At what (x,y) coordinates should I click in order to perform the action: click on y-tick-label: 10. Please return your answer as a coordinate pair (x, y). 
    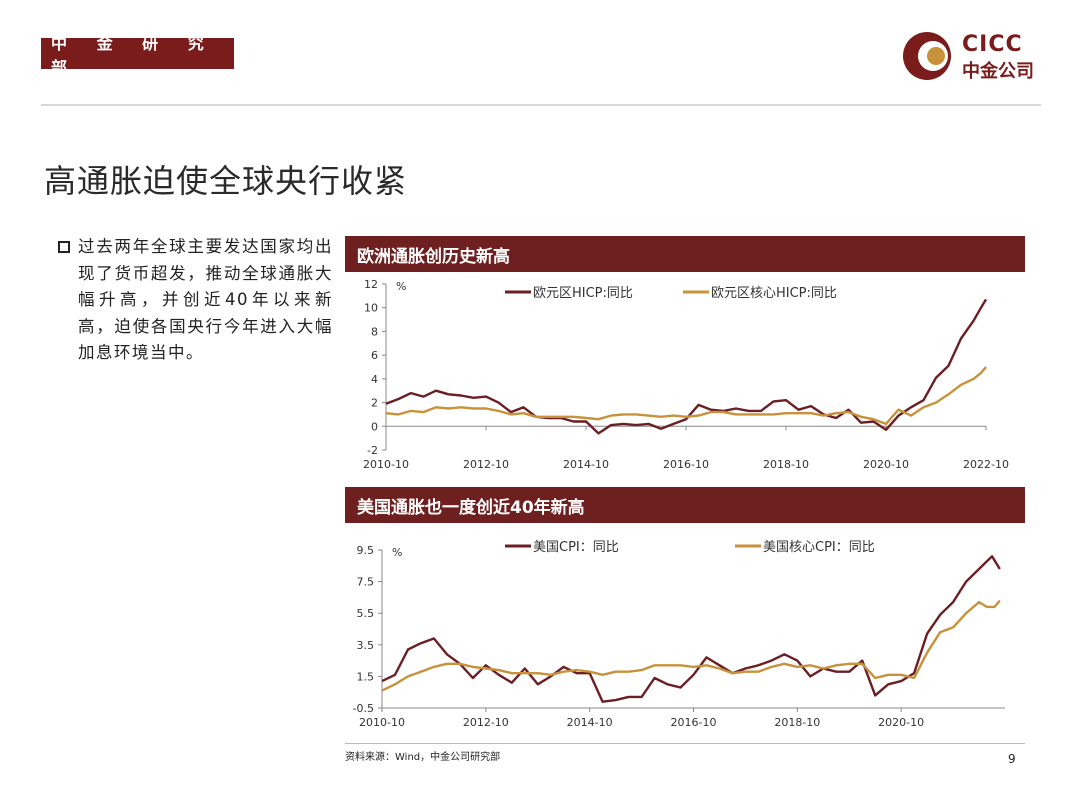
    Looking at the image, I should click on (371, 308).